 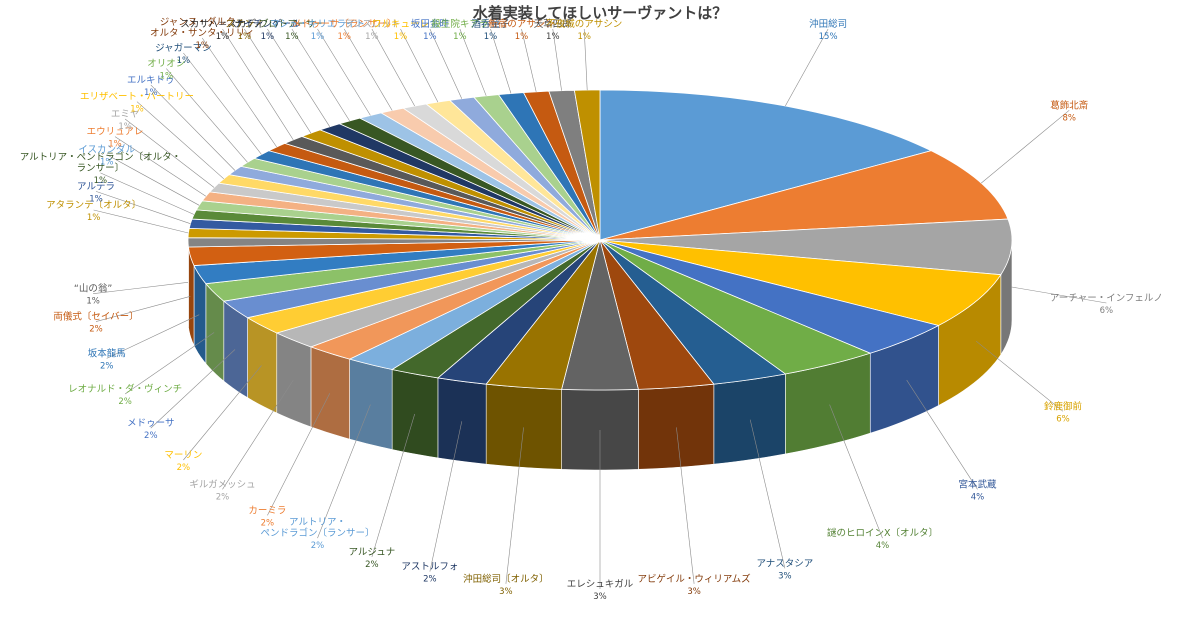 I want to click on slice-22-name: アタランテ〔オルタ〕, so click(x=93, y=205).